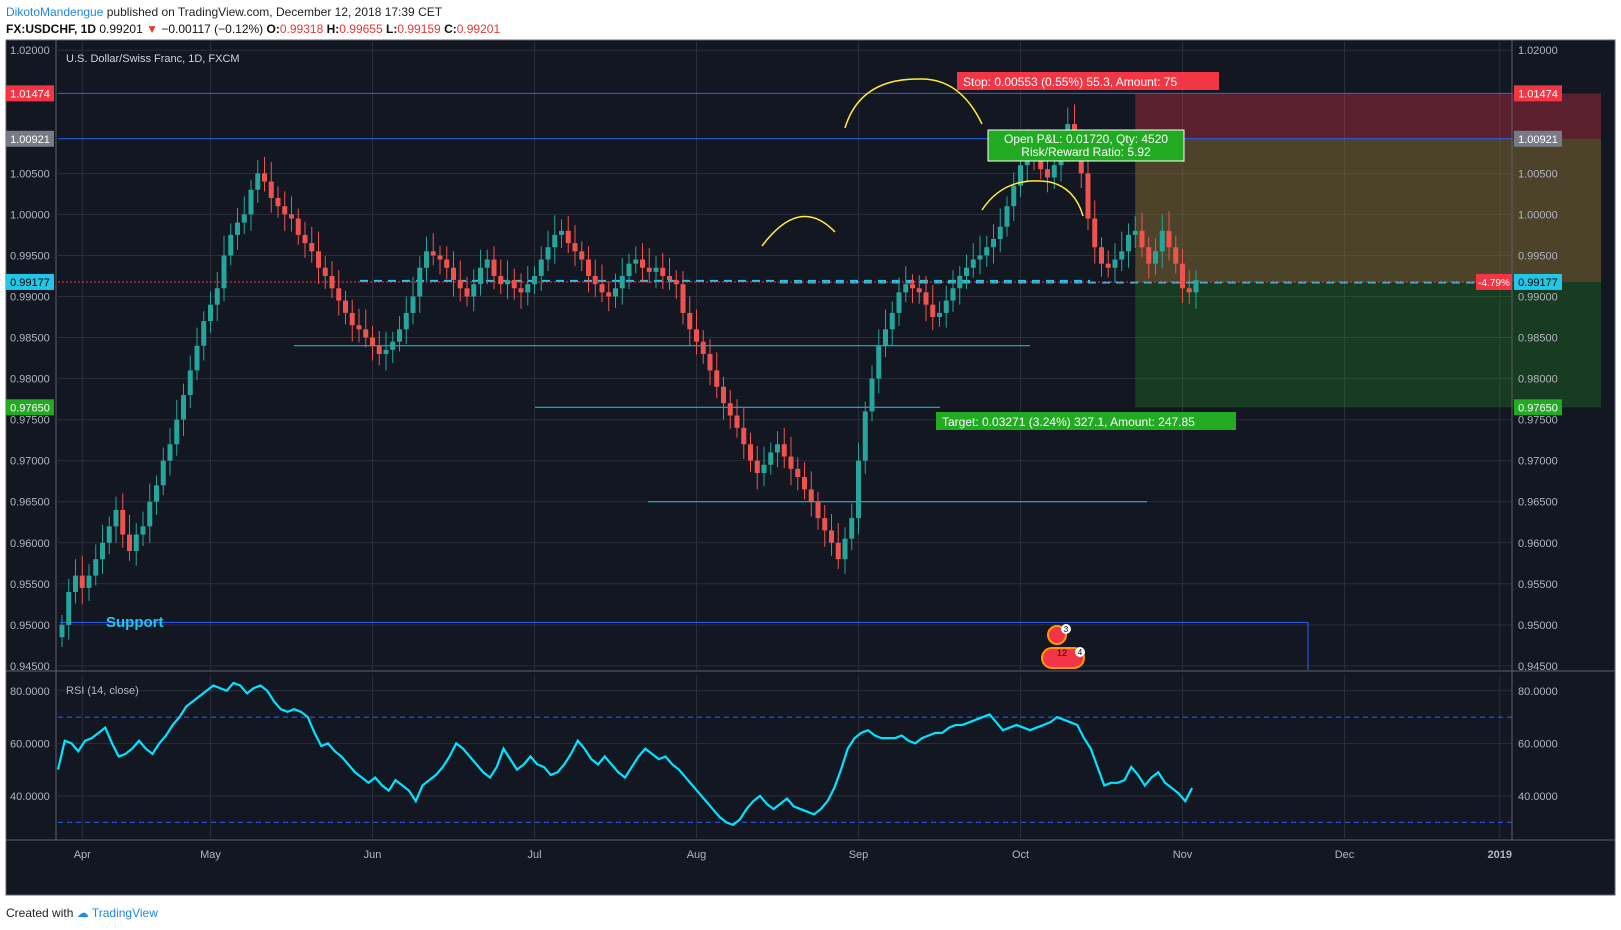 This screenshot has height=930, width=1621. Describe the element at coordinates (30, 174) in the screenshot. I see `y-tick-label-left: 1.00500` at that location.